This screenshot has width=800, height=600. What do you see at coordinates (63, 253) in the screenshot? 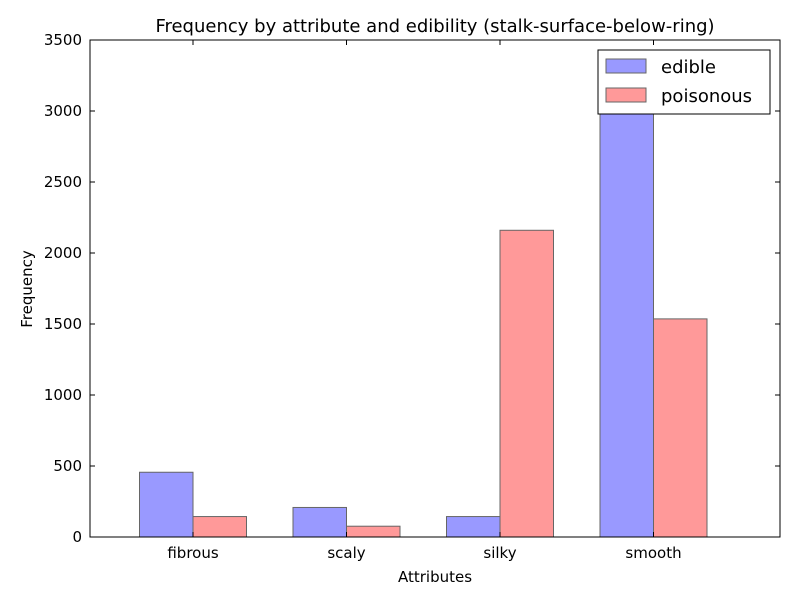
I see `y-tick-label-2000: 2000` at bounding box center [63, 253].